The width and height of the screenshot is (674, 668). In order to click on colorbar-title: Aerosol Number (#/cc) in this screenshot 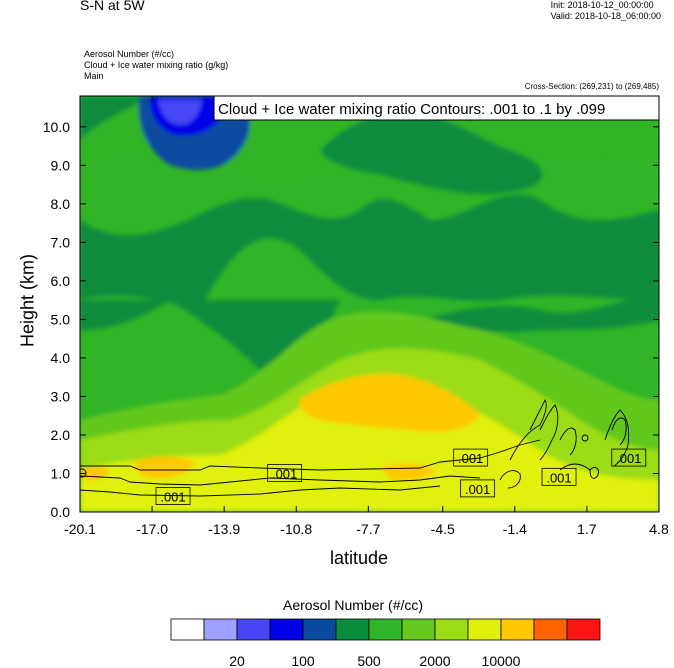, I will do `click(353, 605)`.